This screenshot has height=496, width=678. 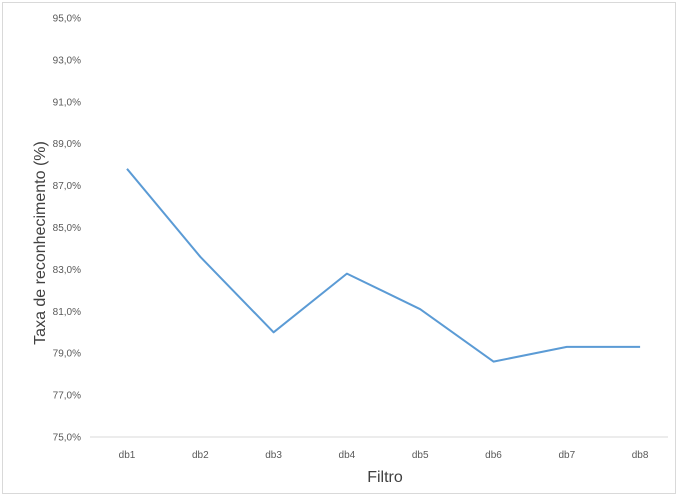 I want to click on y-tick-label: 85,0%, so click(x=67, y=228).